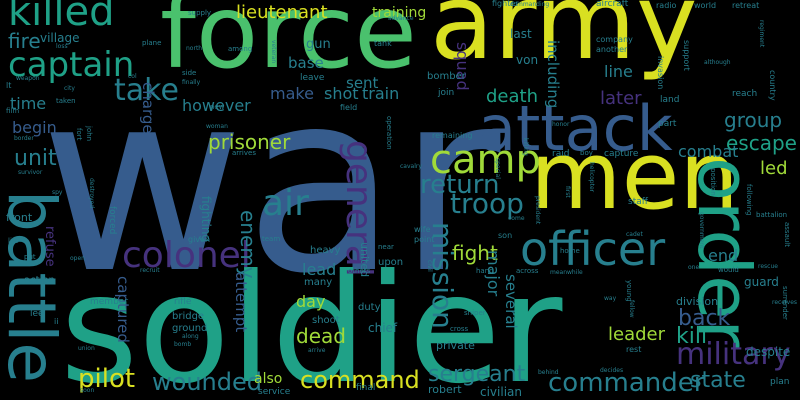 The height and width of the screenshot is (400, 800). What do you see at coordinates (780, 382) in the screenshot?
I see `word-plan: plan` at bounding box center [780, 382].